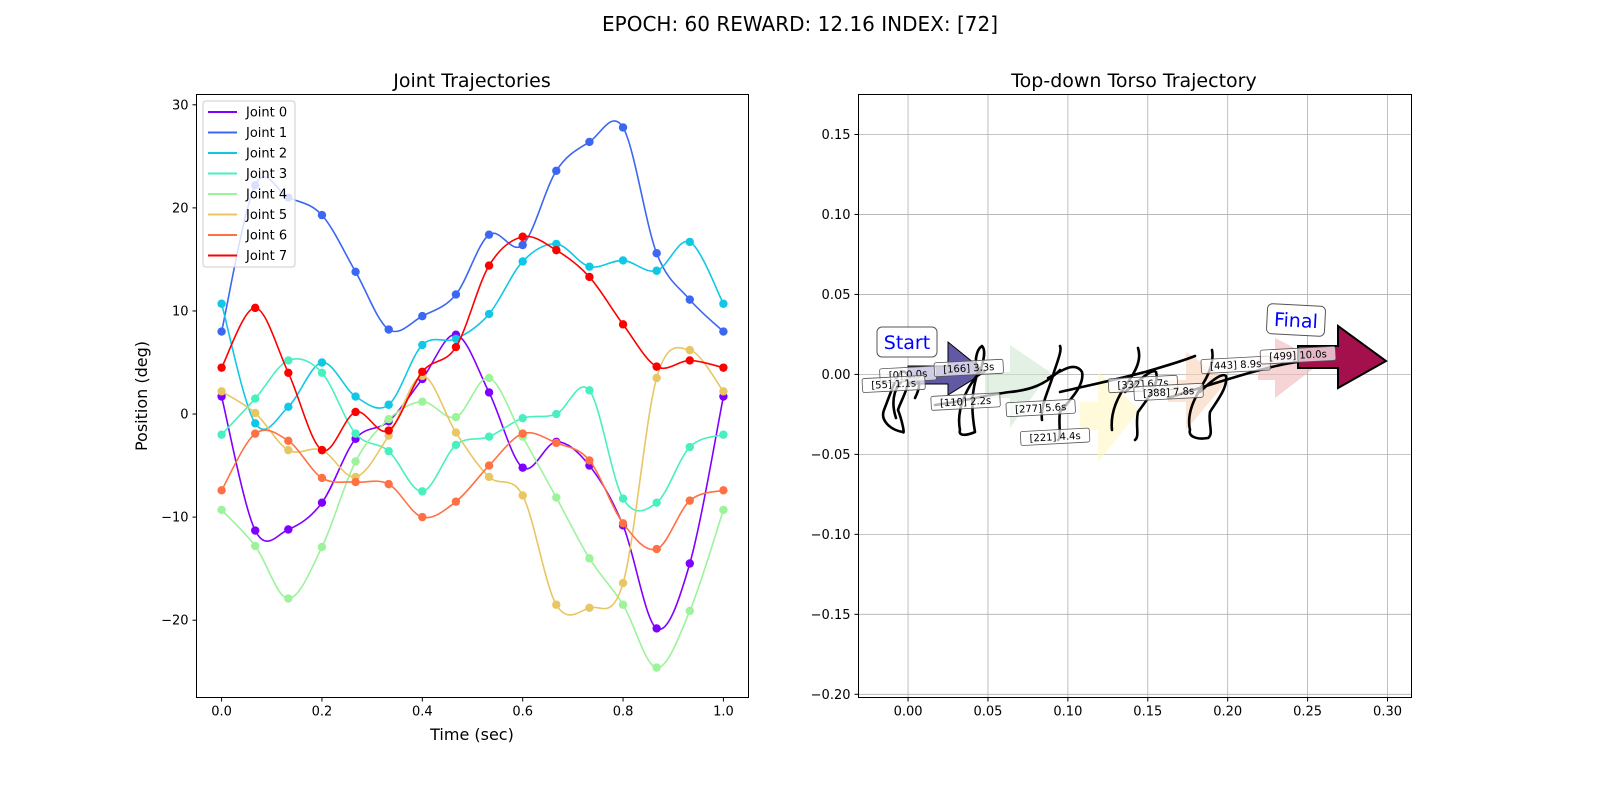 The height and width of the screenshot is (800, 1600). What do you see at coordinates (1387, 712) in the screenshot?
I see `torso-x-tick-label: 0.30` at bounding box center [1387, 712].